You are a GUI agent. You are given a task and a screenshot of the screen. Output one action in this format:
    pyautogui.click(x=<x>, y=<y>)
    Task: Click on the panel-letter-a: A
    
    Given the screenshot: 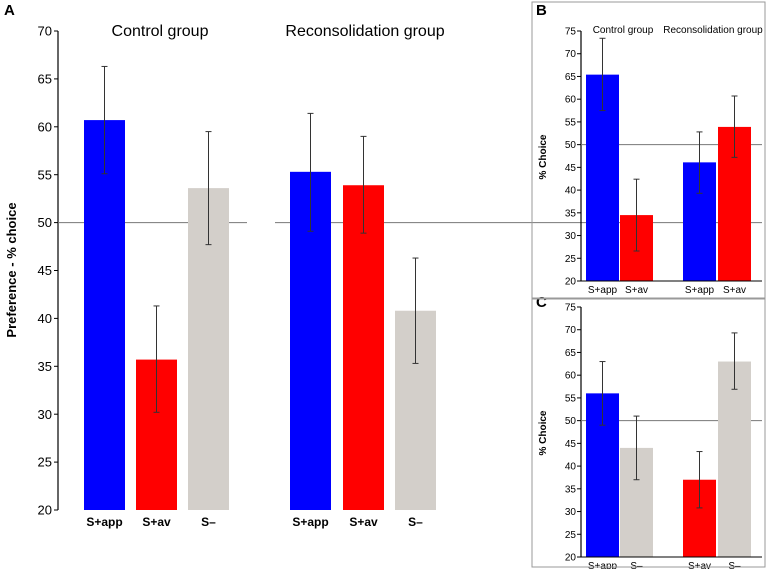 What is the action you would take?
    pyautogui.click(x=9, y=10)
    